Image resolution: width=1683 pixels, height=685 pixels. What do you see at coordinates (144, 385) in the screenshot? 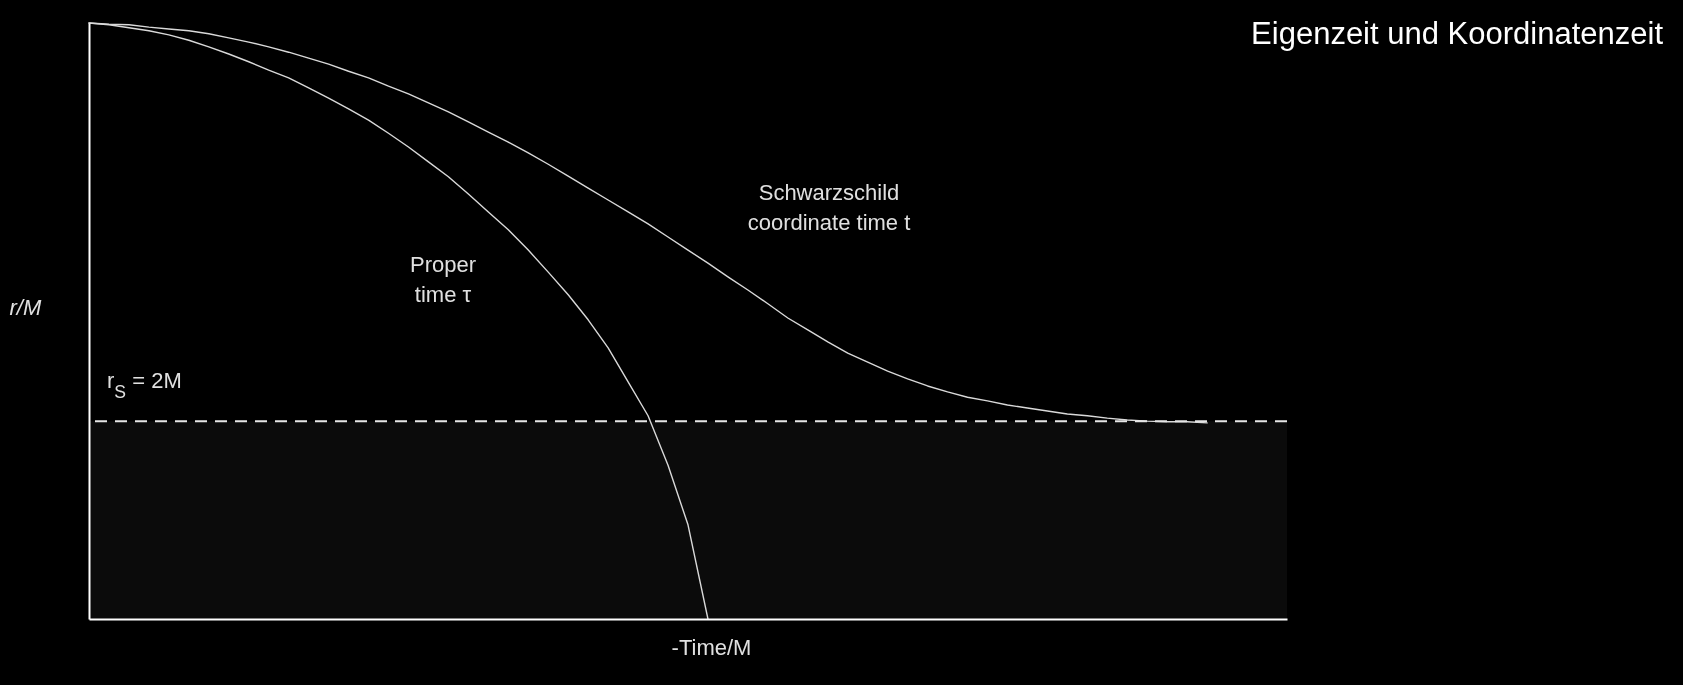
I see `annotation: r$_{S}$ = 2M` at bounding box center [144, 385].